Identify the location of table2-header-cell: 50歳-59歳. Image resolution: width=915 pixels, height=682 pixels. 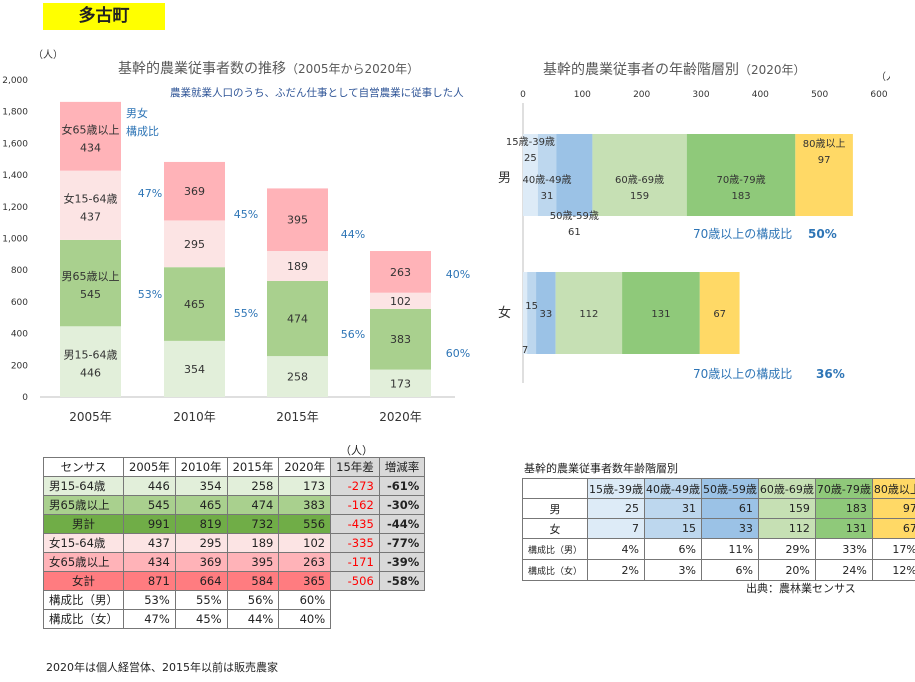
(729, 488).